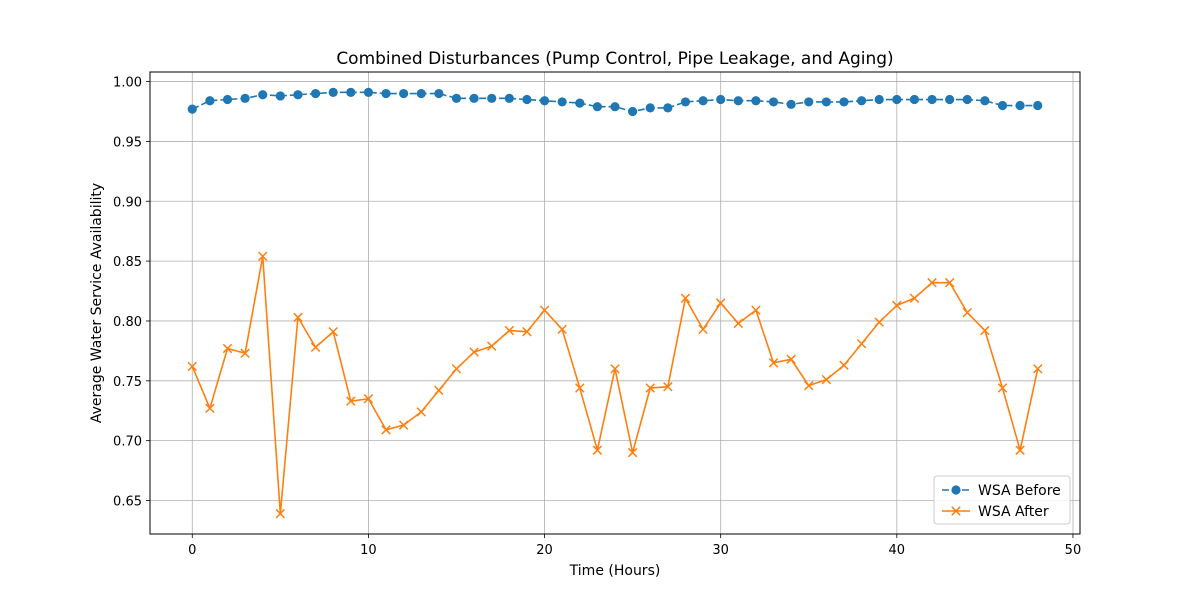 The width and height of the screenshot is (1200, 600). What do you see at coordinates (127, 83) in the screenshot?
I see `y-tick-label: 1.00` at bounding box center [127, 83].